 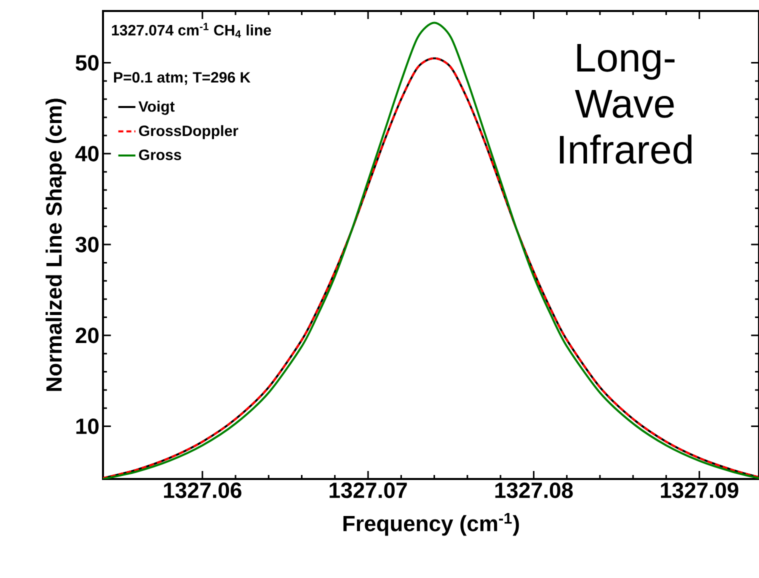 What do you see at coordinates (368, 490) in the screenshot?
I see `x-tick-label: 1327.07` at bounding box center [368, 490].